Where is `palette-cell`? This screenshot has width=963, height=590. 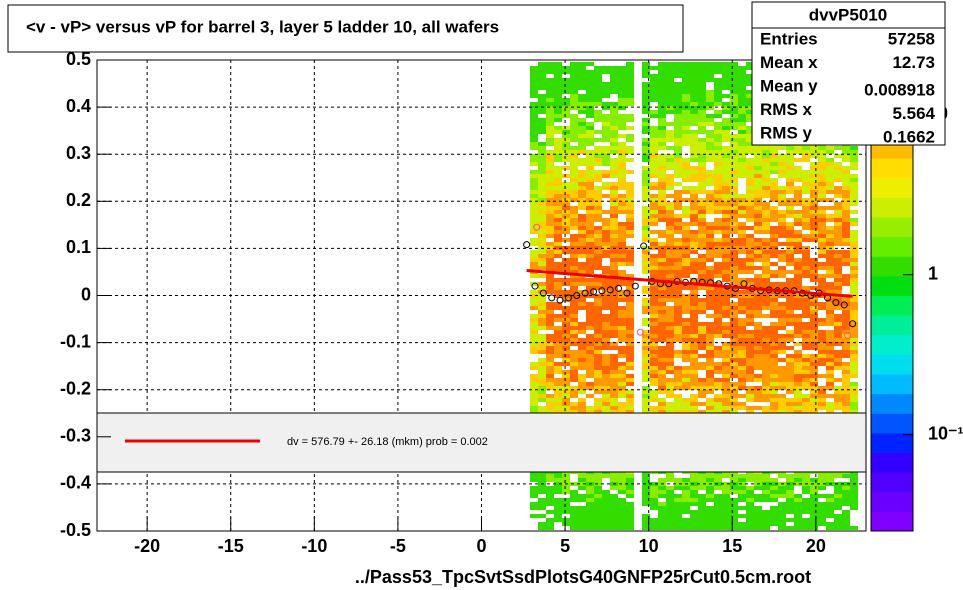
palette-cell is located at coordinates (892, 501).